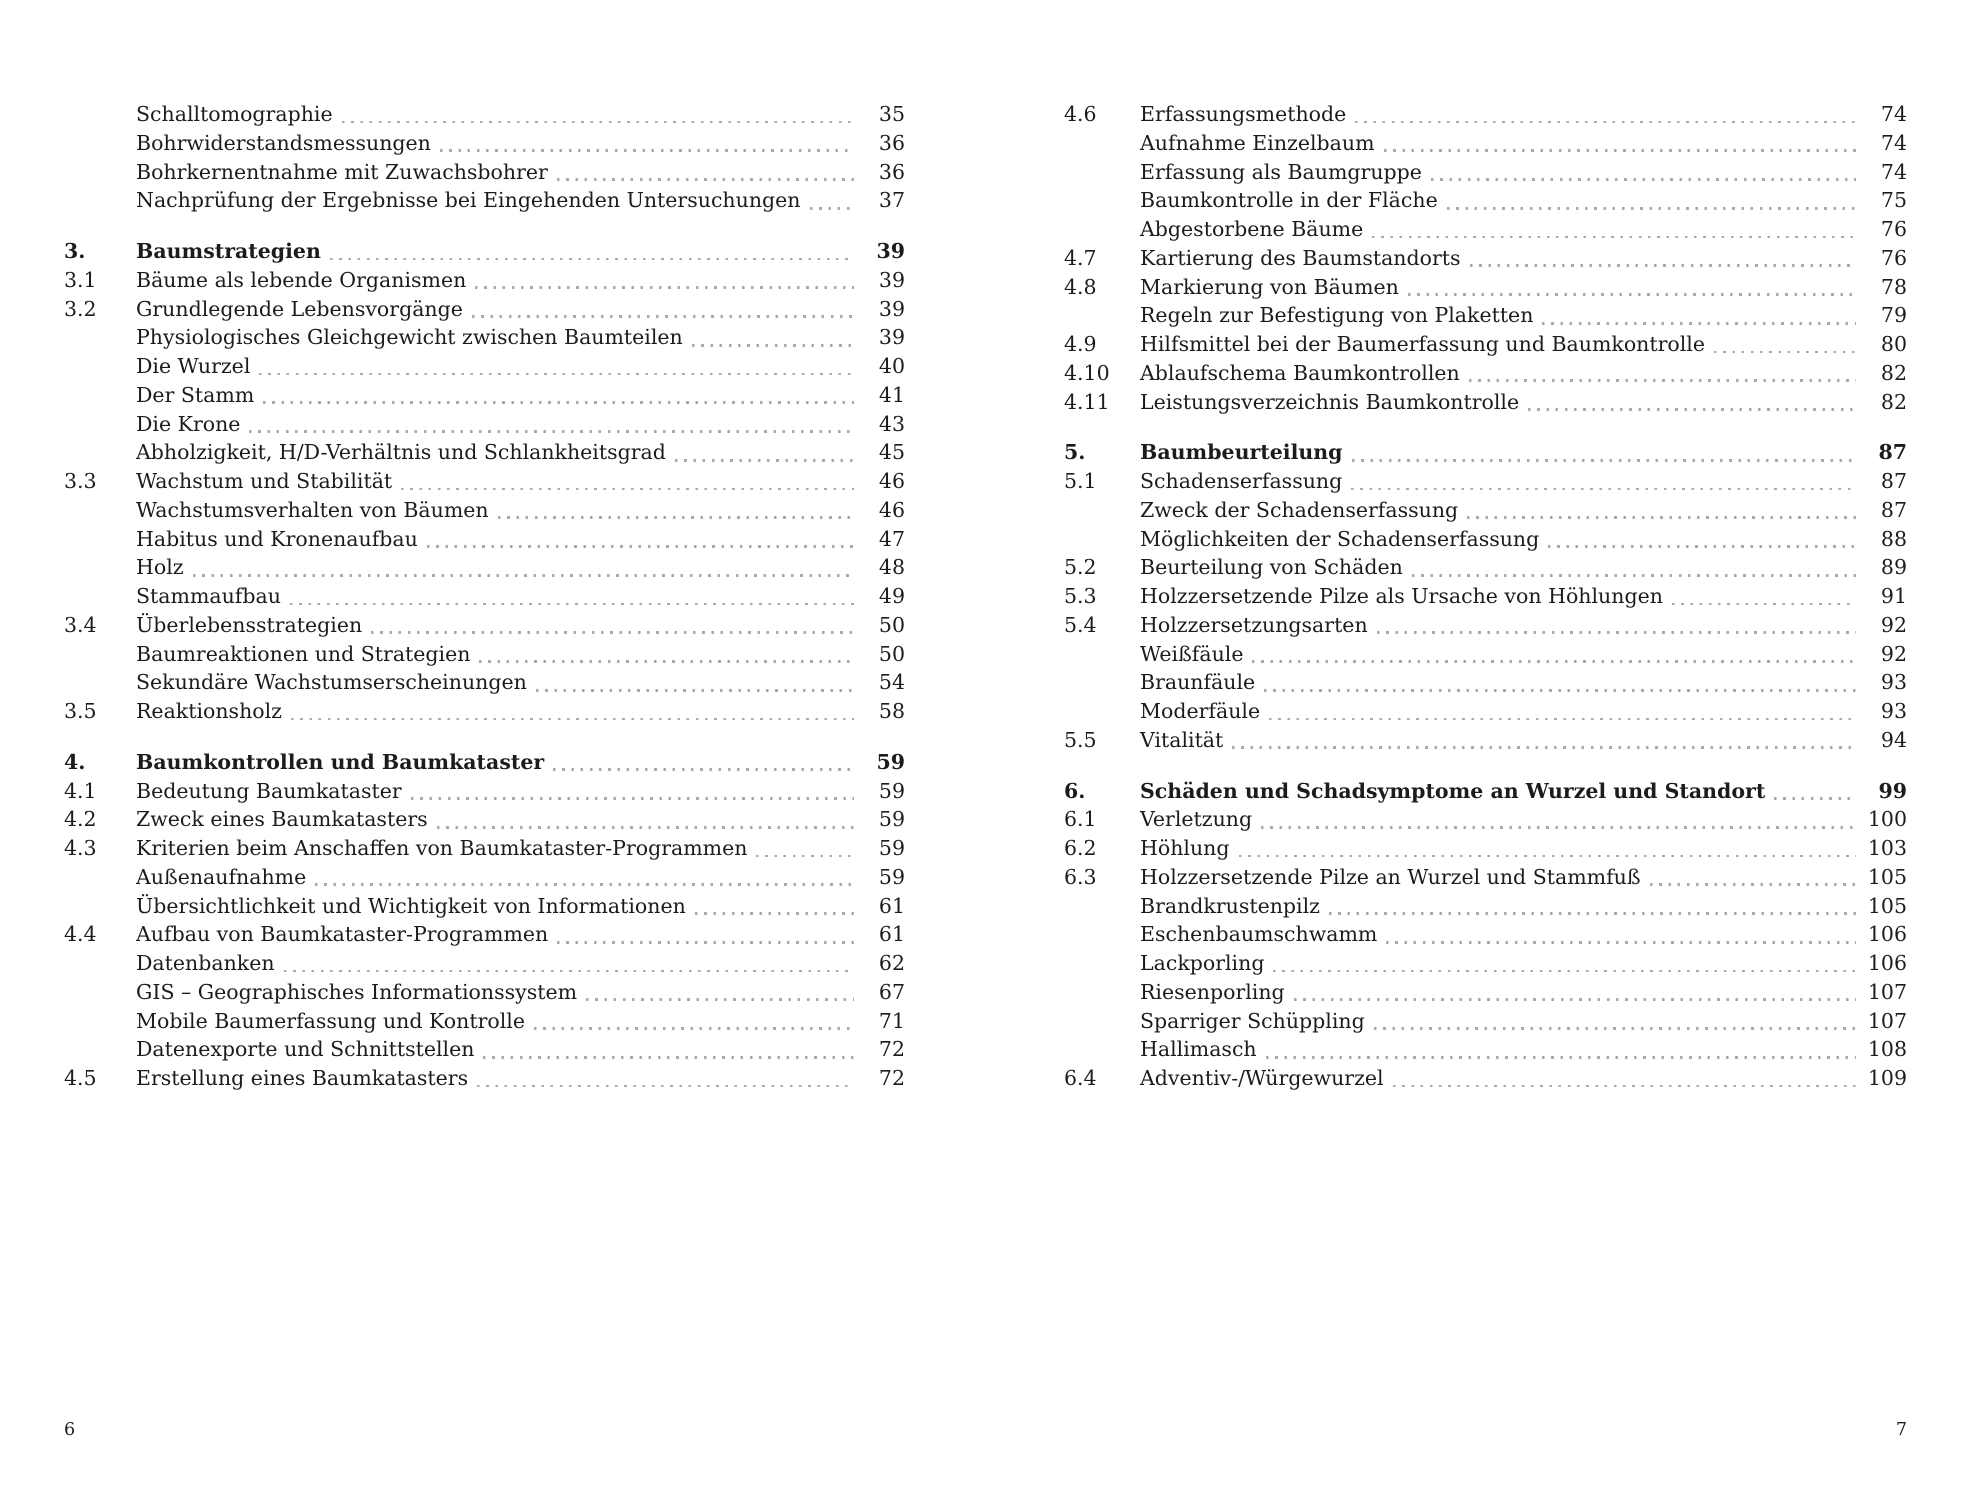  What do you see at coordinates (484, 963) in the screenshot?
I see `toc-row: Datenbanken 62` at bounding box center [484, 963].